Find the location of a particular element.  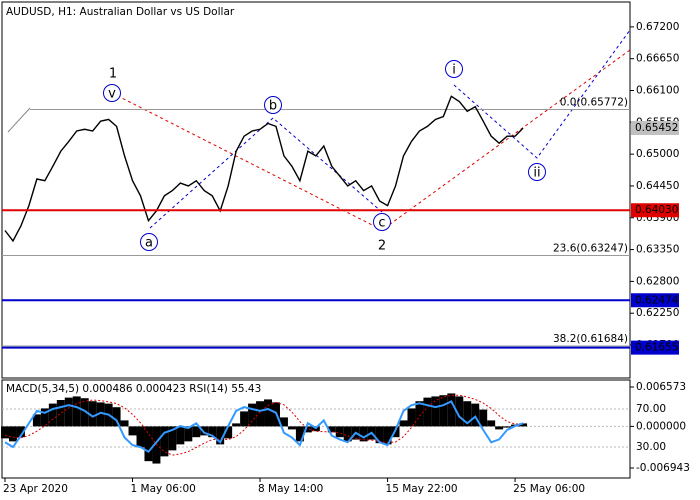

y-tick-label: -0.006943 is located at coordinates (663, 468).